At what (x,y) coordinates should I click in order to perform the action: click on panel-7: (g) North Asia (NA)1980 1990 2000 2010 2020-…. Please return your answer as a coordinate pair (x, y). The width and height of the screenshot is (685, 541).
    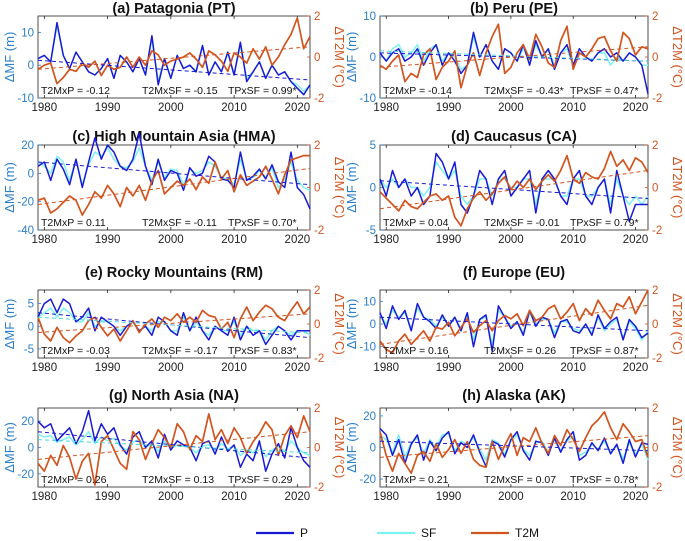
    Looking at the image, I should click on (174, 445).